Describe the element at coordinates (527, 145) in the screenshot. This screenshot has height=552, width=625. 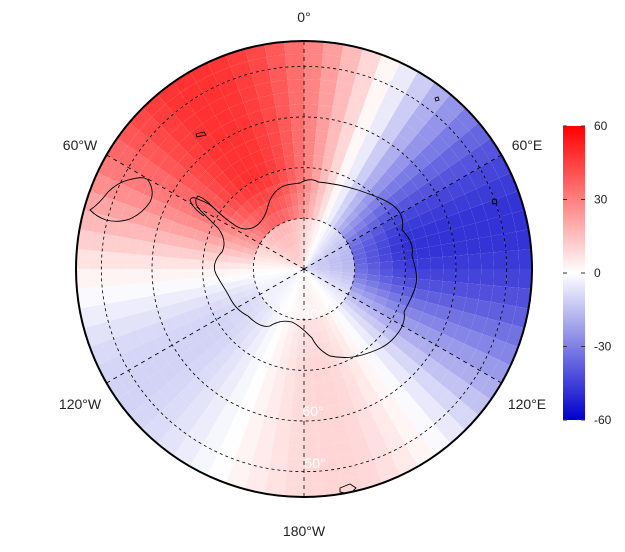
I see `lon-label-60e: 60°E` at that location.